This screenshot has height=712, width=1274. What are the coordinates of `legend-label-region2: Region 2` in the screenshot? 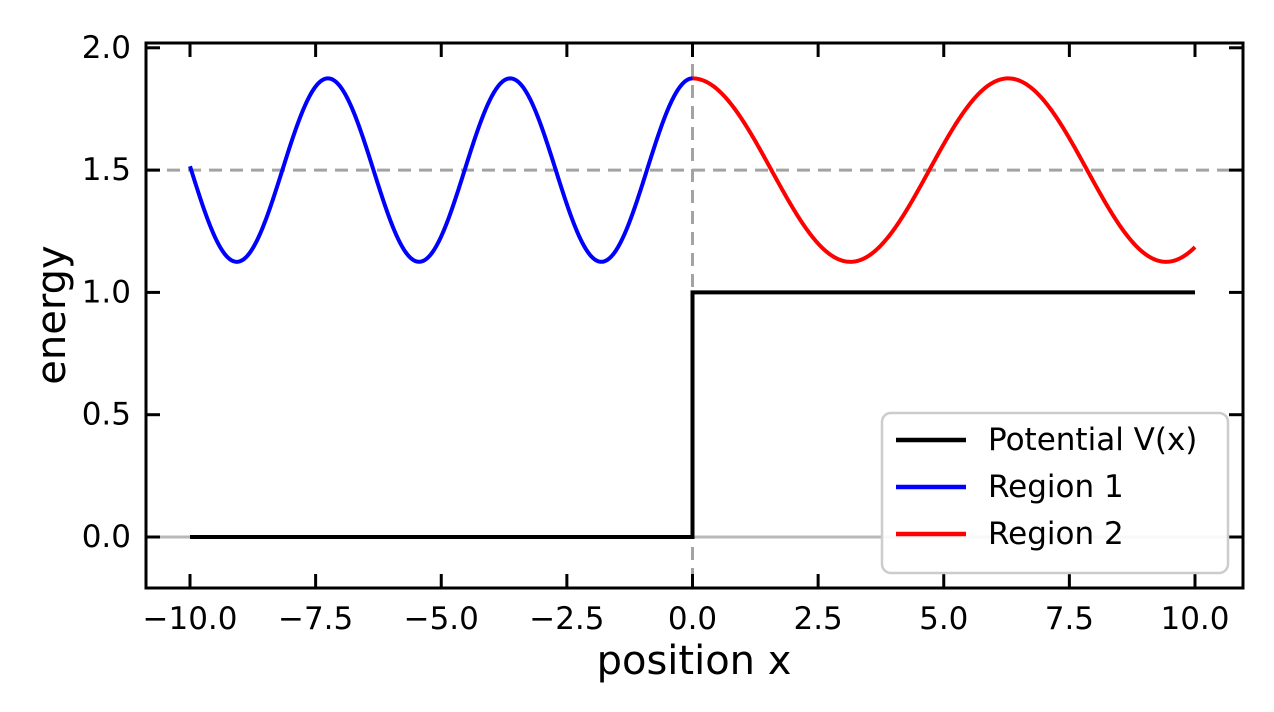 It's located at (1056, 534).